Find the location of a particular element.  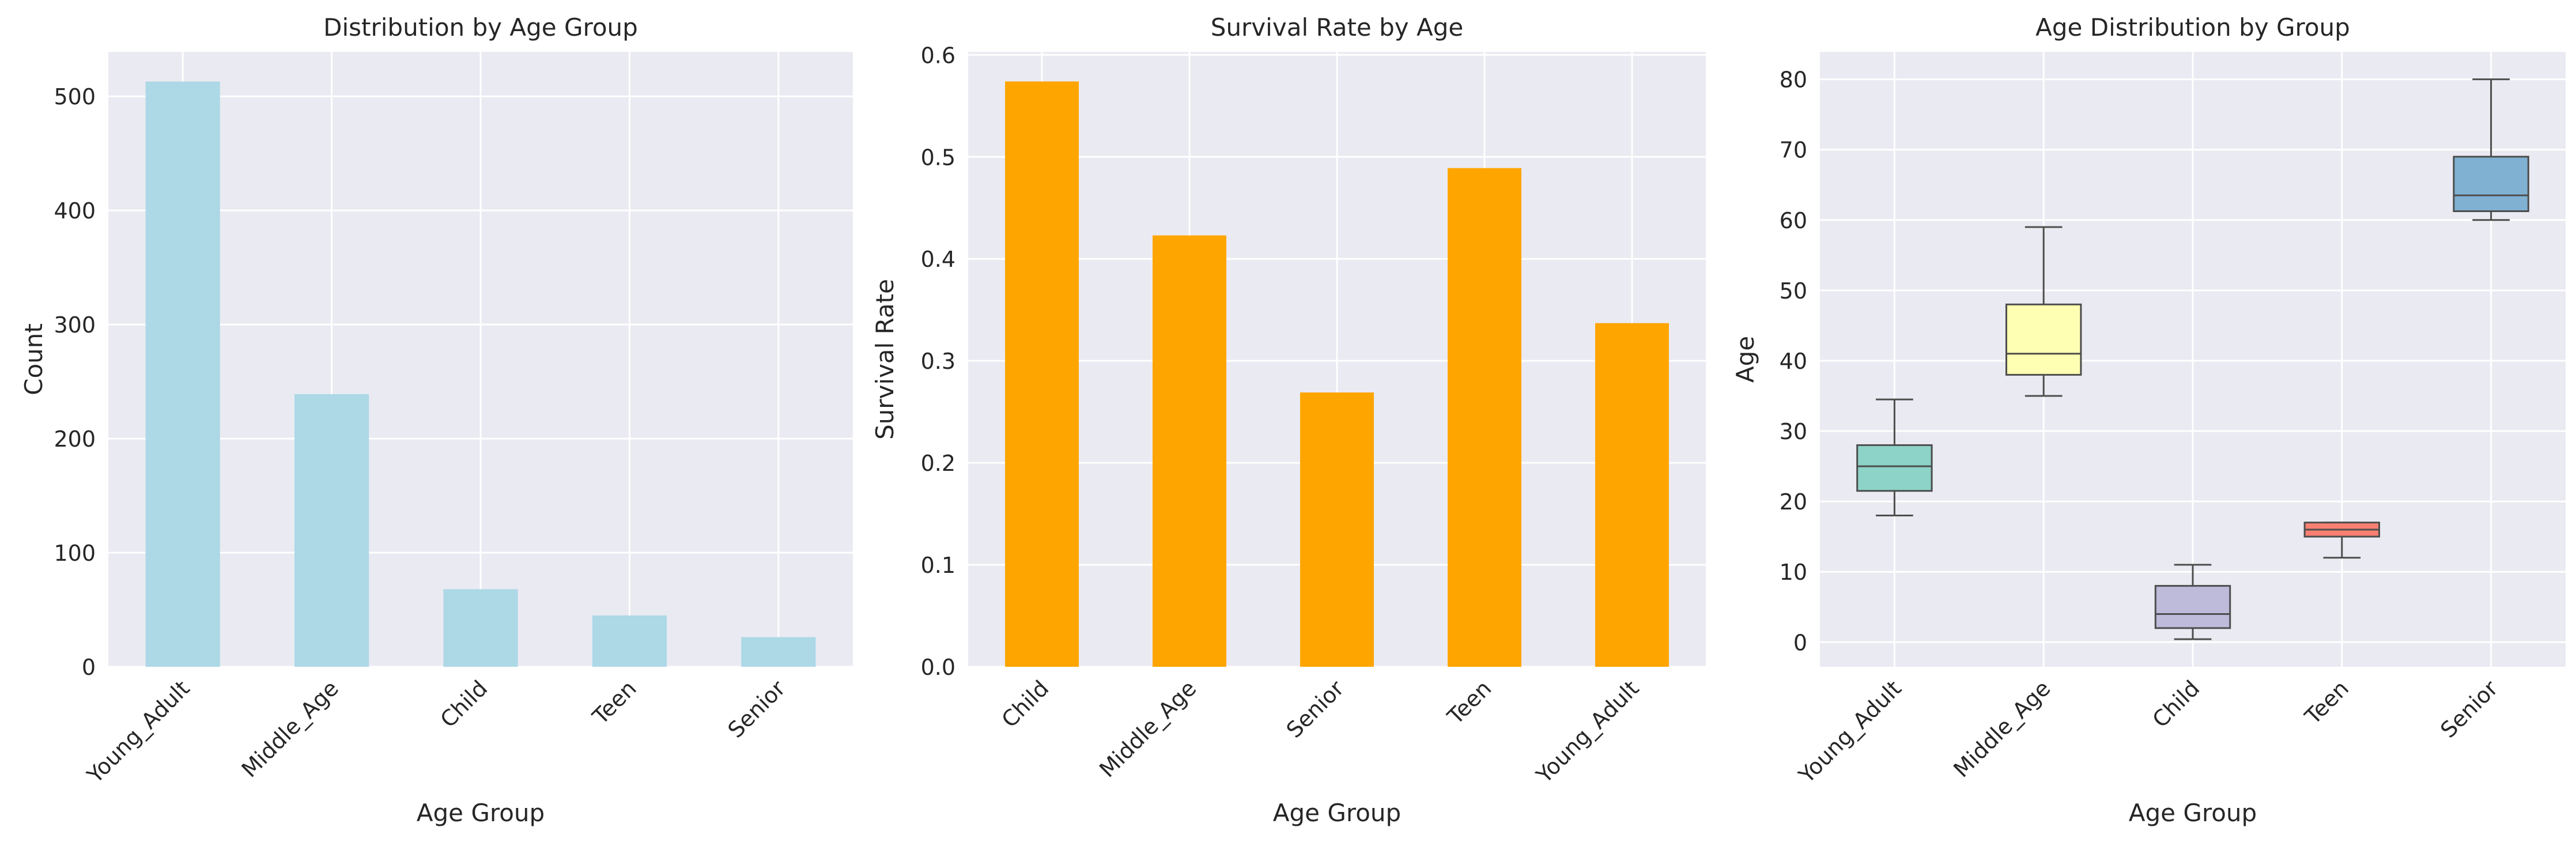

y-tick-label: 0.0 is located at coordinates (938, 668).